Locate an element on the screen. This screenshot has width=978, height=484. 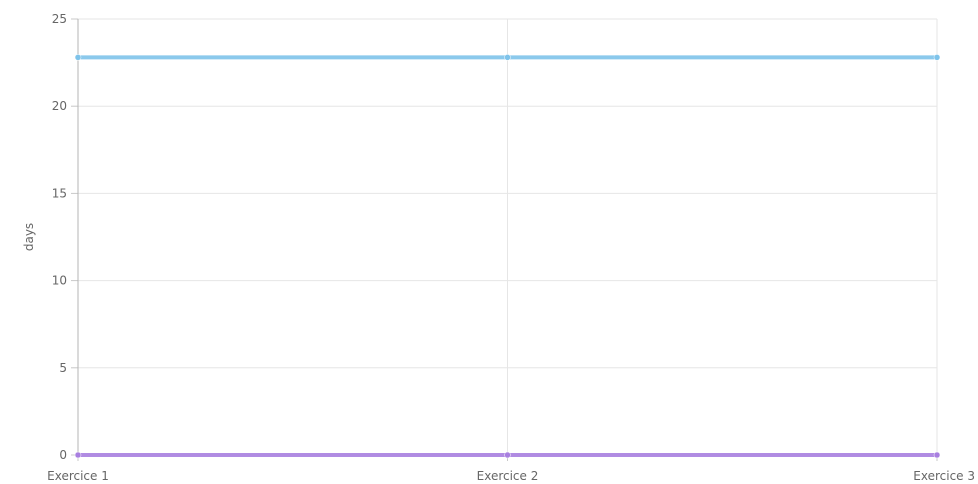
x-tick-labels: Exercice 1 Exercice 2 Exercice 3 is located at coordinates (511, 476).